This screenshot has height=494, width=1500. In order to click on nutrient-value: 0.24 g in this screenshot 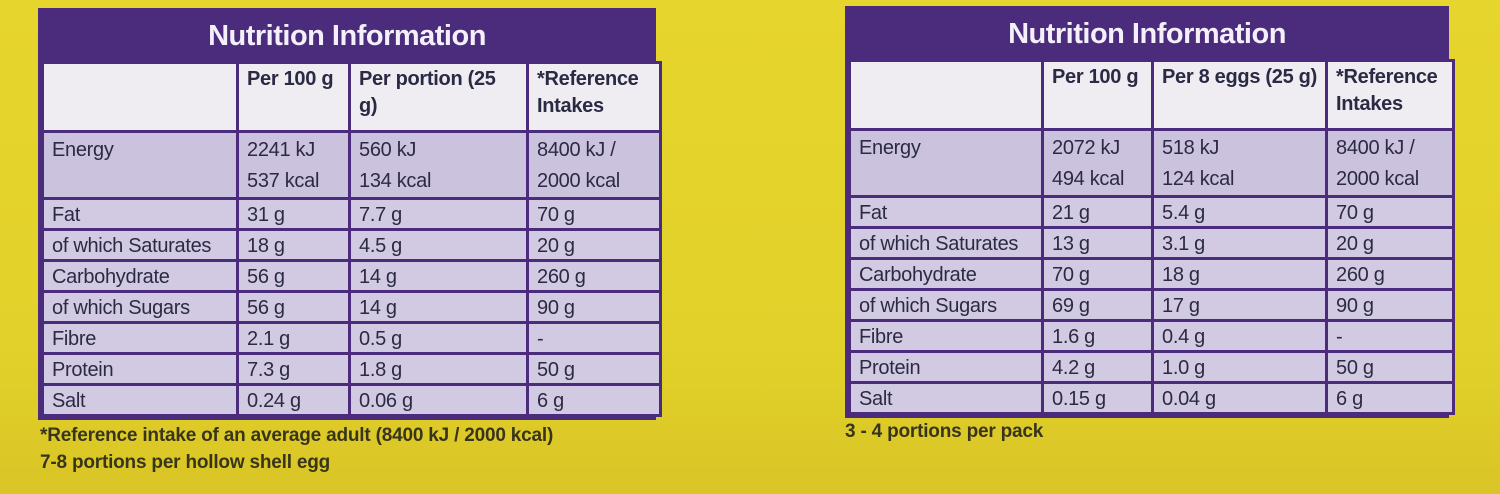, I will do `click(293, 400)`.